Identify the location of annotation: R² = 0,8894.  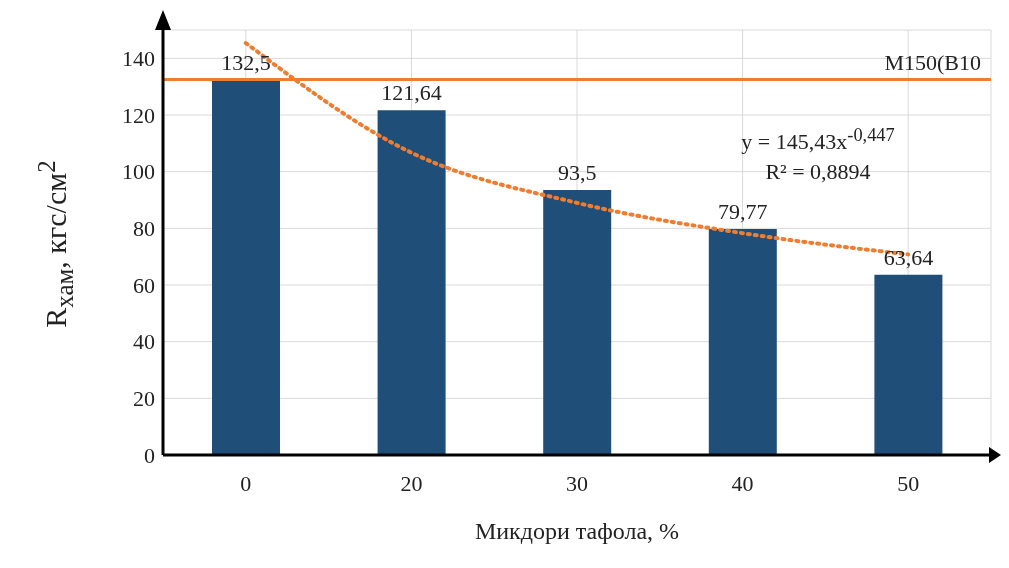
(818, 172).